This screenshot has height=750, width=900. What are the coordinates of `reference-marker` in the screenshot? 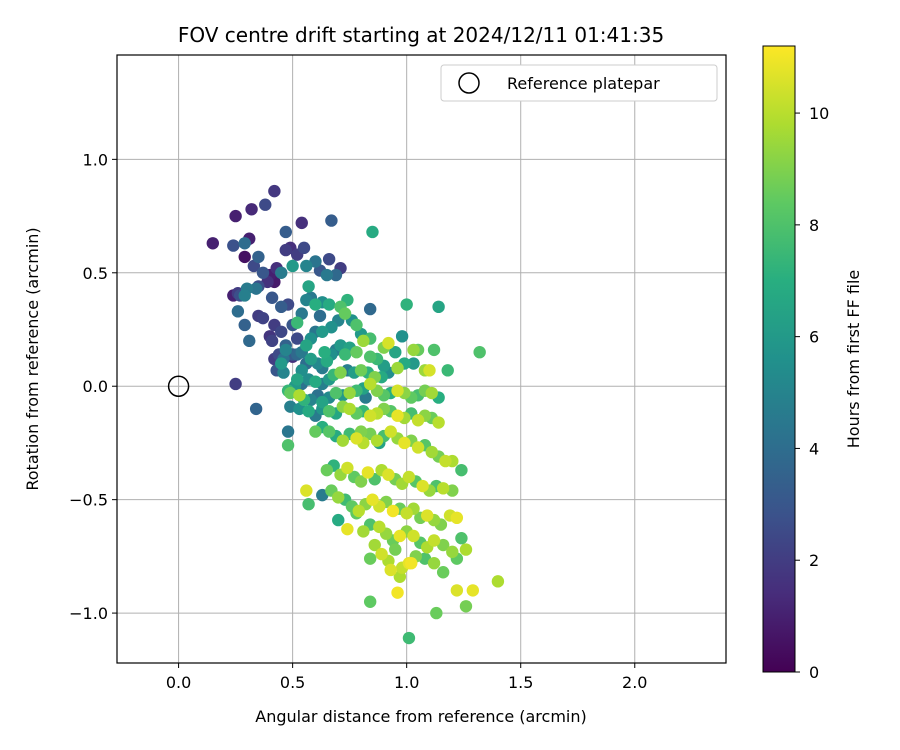 It's located at (178, 386).